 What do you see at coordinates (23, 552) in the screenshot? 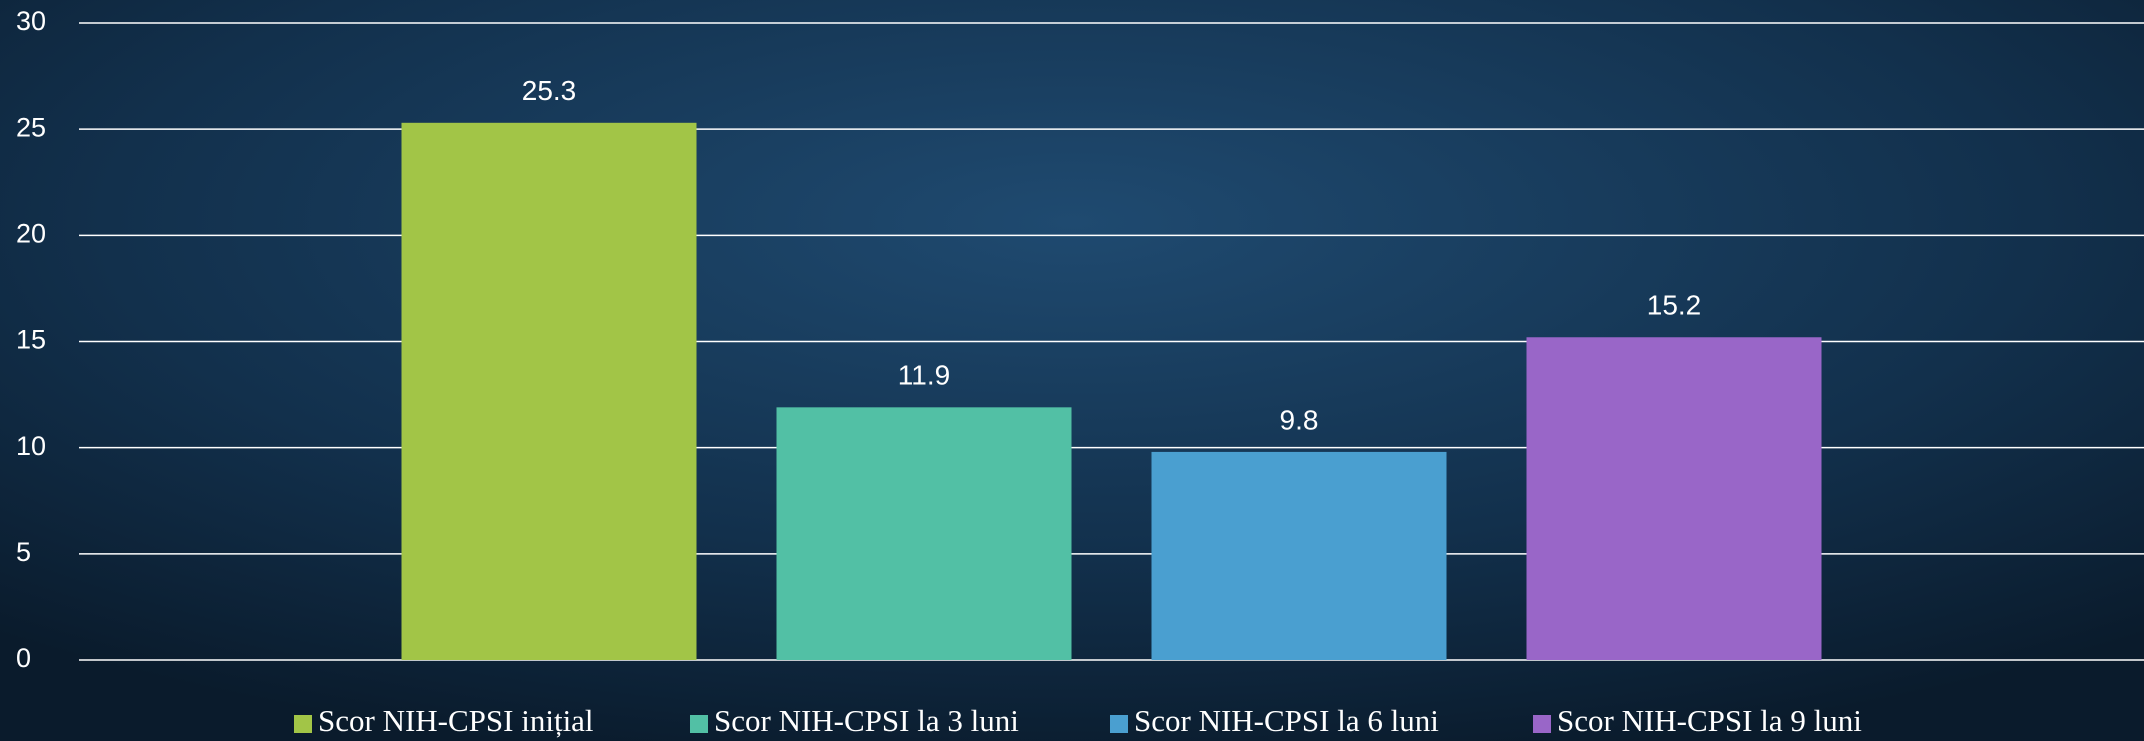
I see `y-tick-label: 5` at bounding box center [23, 552].